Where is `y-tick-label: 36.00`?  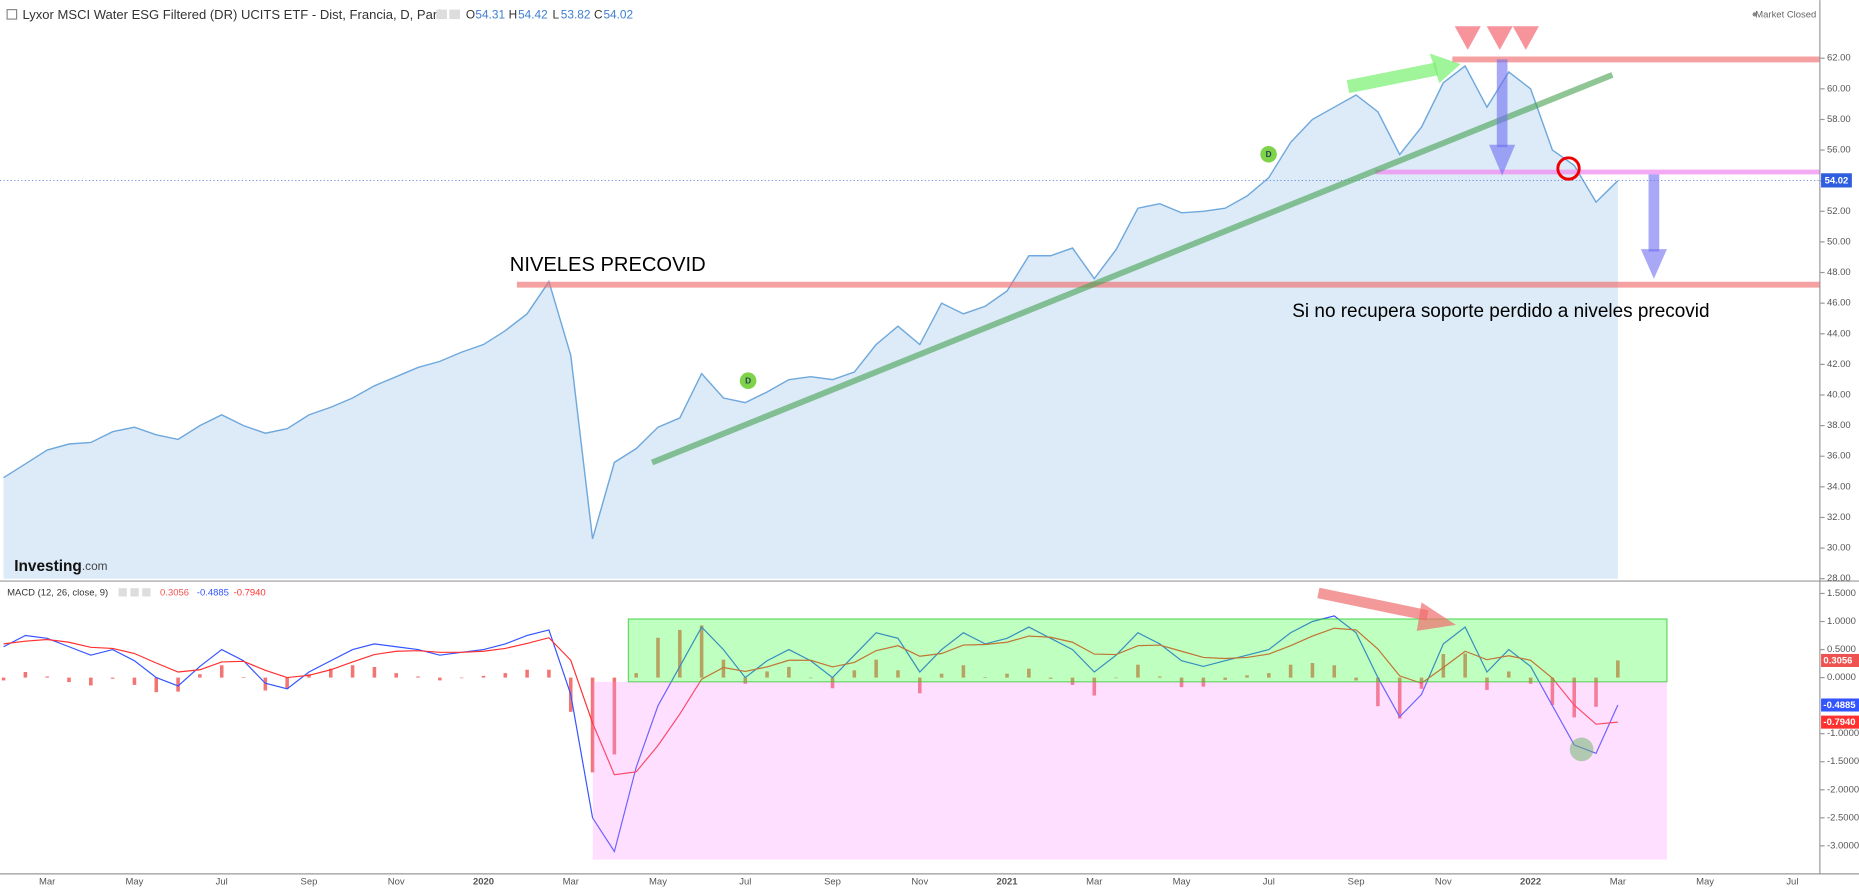
y-tick-label: 36.00 is located at coordinates (1839, 456).